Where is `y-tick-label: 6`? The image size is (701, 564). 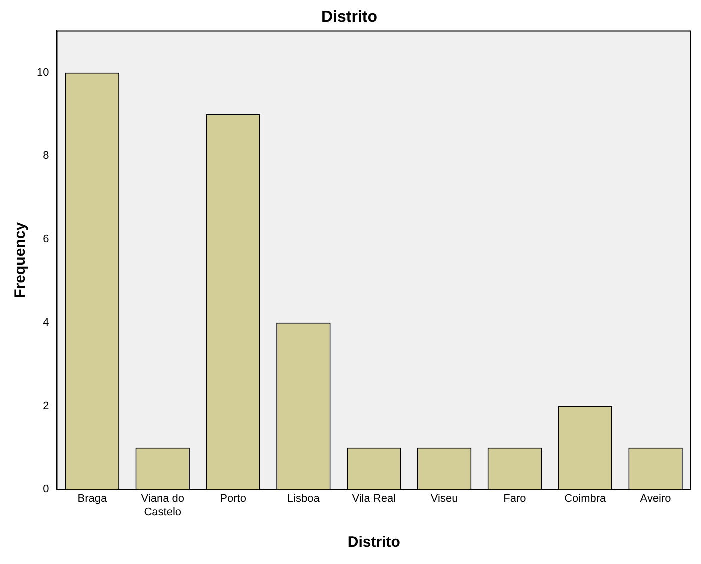
y-tick-label: 6 is located at coordinates (46, 240).